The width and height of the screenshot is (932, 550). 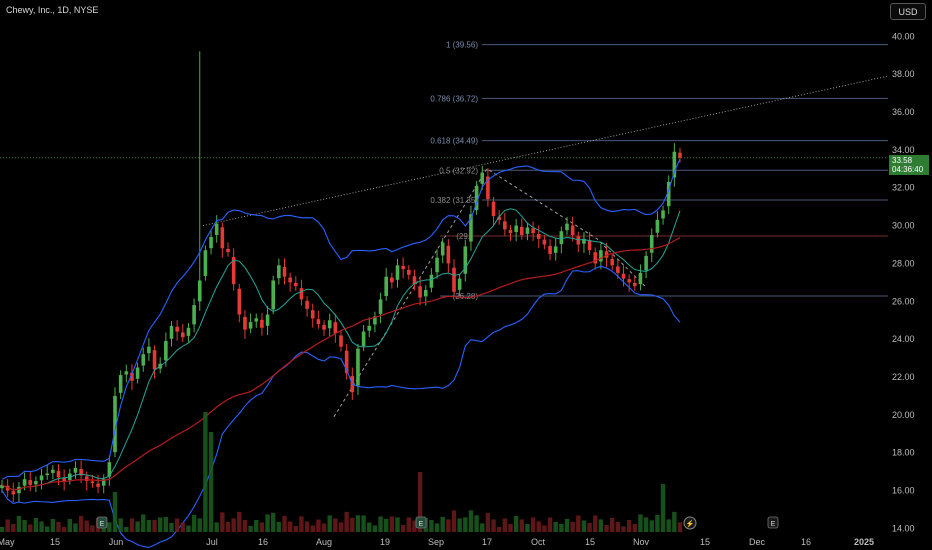 What do you see at coordinates (903, 377) in the screenshot?
I see `y-tick-label: 22.00` at bounding box center [903, 377].